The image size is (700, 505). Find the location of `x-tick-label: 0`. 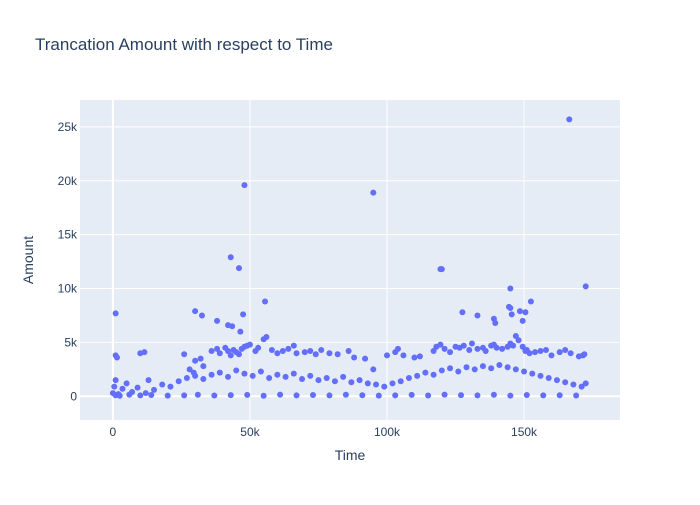

x-tick-label: 0 is located at coordinates (113, 432).